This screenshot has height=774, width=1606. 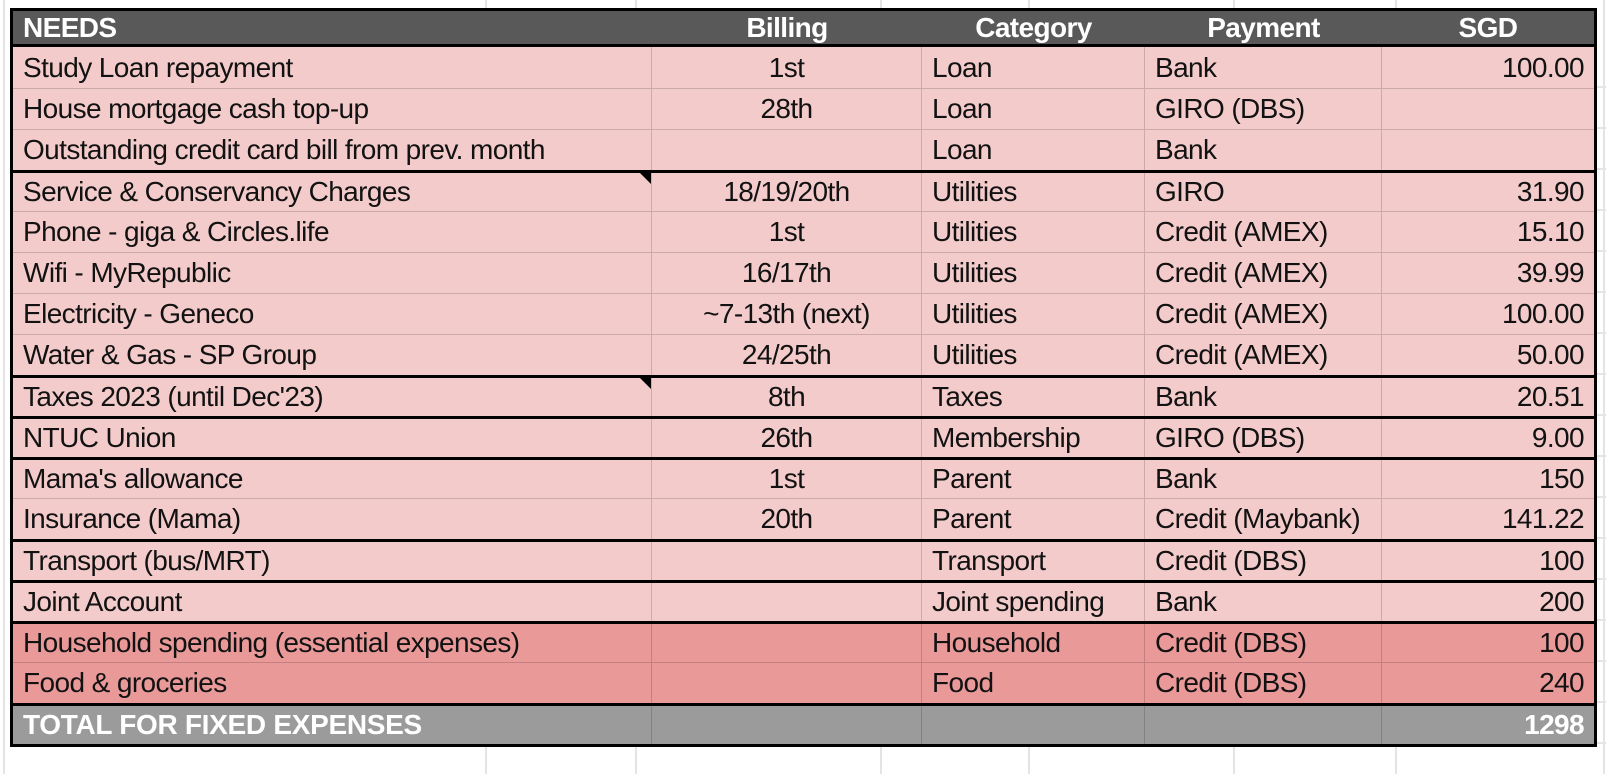 I want to click on cell-sgd: 141.22, so click(x=1543, y=518).